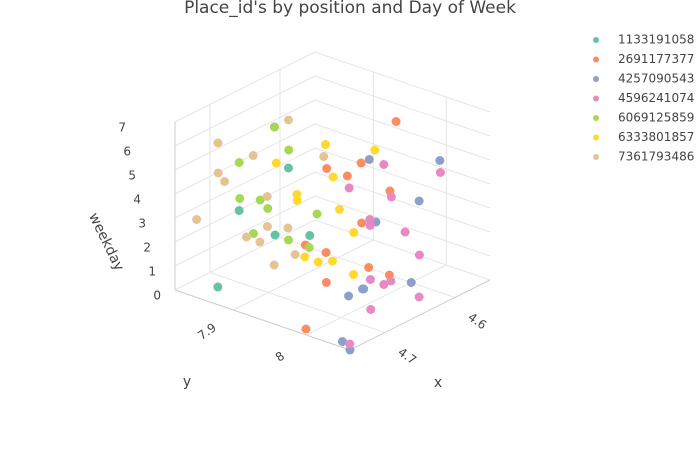 The image size is (700, 450). Describe the element at coordinates (477, 321) in the screenshot. I see `x-tick-label: 4.6` at that location.